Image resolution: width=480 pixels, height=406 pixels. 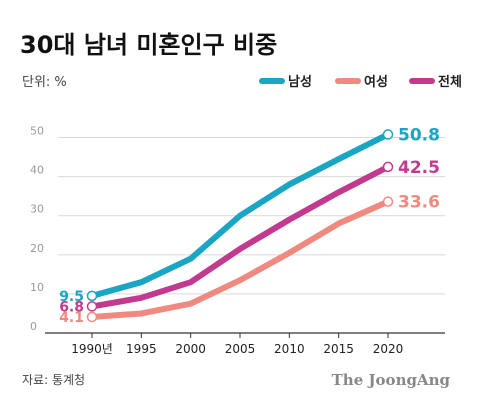 I want to click on x-tick-label: 2010, so click(x=289, y=349).